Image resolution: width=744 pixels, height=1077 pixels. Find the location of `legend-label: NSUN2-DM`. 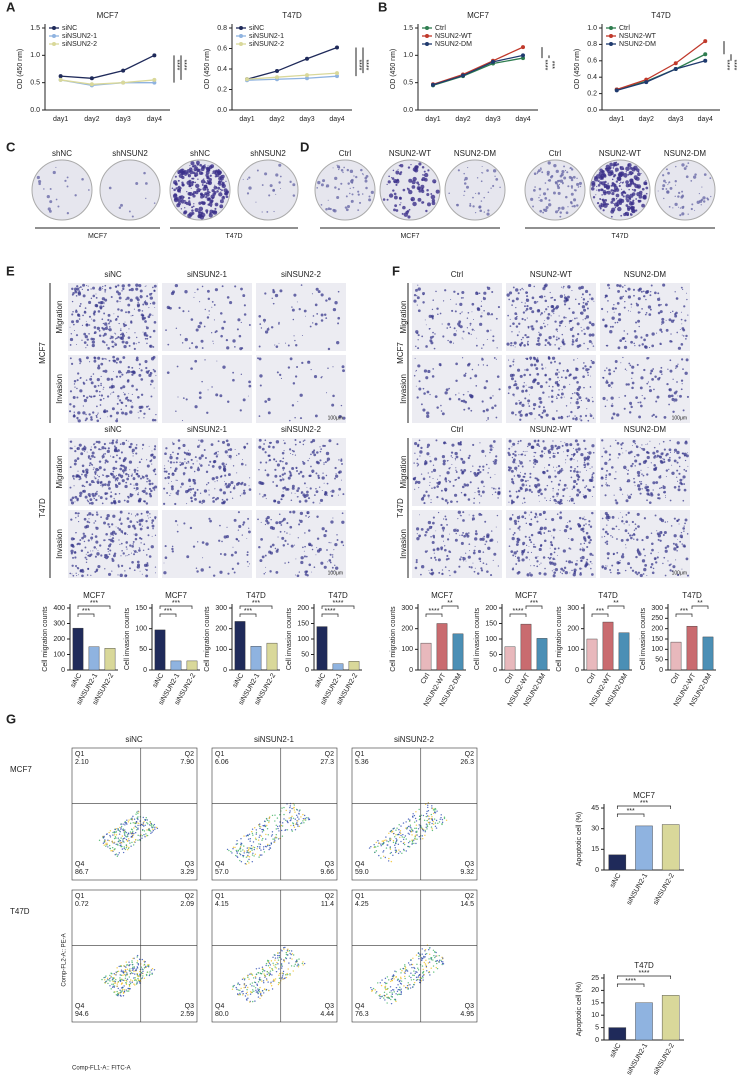

legend-label: NSUN2-DM is located at coordinates (637, 44).